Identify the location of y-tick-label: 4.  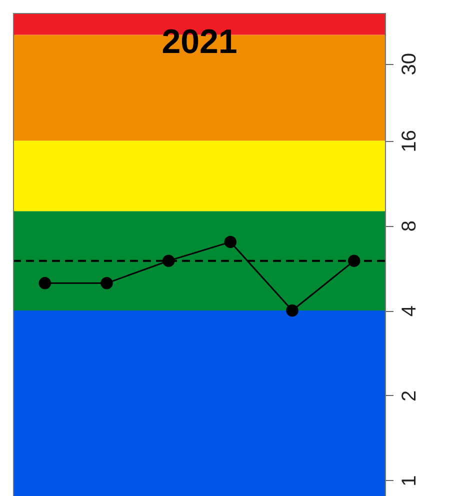
(409, 311).